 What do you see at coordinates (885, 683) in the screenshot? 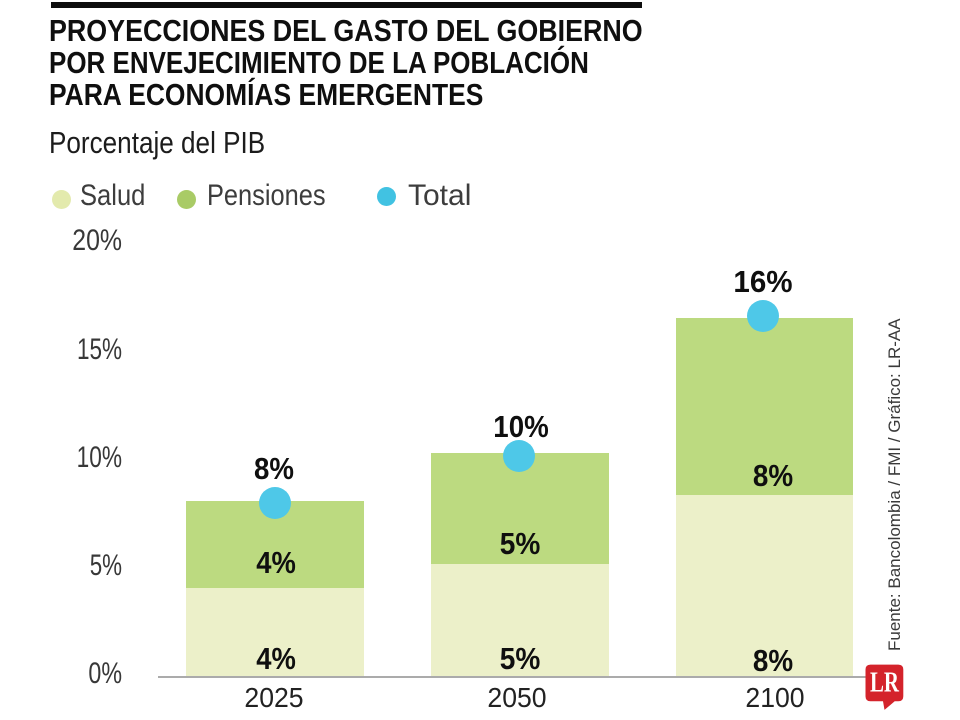
I see `svg-text: LR` at bounding box center [885, 683].